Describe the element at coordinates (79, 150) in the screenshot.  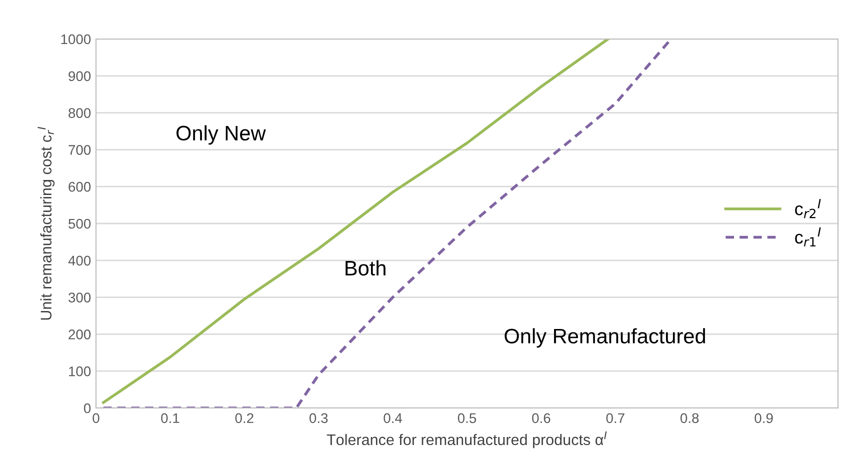
I see `y-tick-label: 700` at that location.